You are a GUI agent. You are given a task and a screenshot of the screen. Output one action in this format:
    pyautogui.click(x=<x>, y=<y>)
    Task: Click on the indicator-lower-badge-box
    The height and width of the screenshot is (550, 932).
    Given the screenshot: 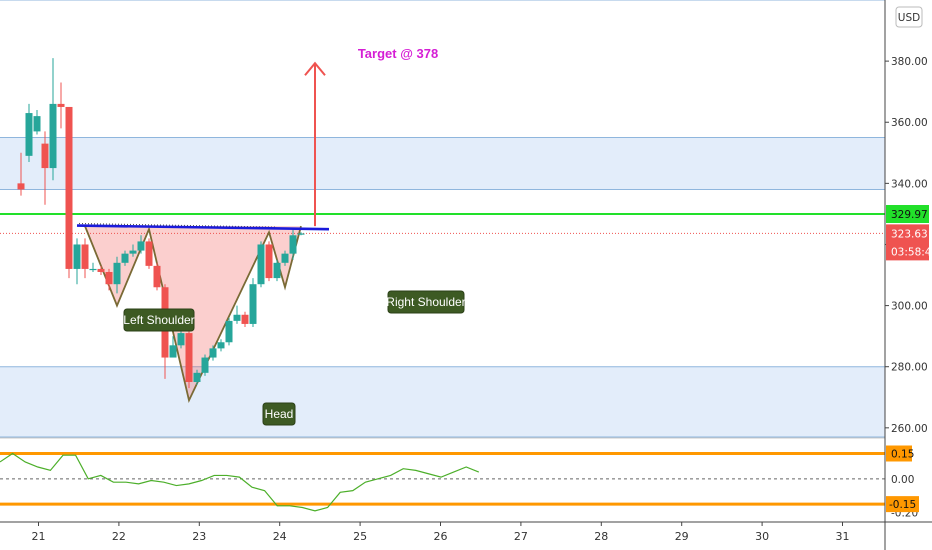 What is the action you would take?
    pyautogui.click(x=902, y=504)
    